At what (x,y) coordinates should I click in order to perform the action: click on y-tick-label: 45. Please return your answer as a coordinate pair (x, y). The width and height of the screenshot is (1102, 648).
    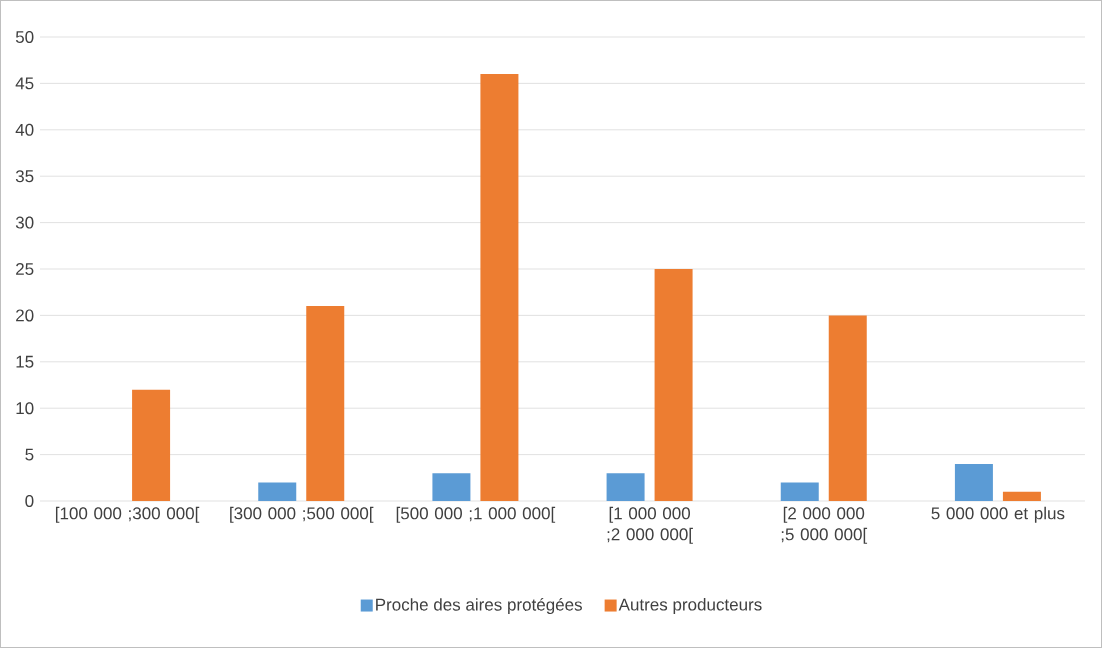
    Looking at the image, I should click on (24, 83).